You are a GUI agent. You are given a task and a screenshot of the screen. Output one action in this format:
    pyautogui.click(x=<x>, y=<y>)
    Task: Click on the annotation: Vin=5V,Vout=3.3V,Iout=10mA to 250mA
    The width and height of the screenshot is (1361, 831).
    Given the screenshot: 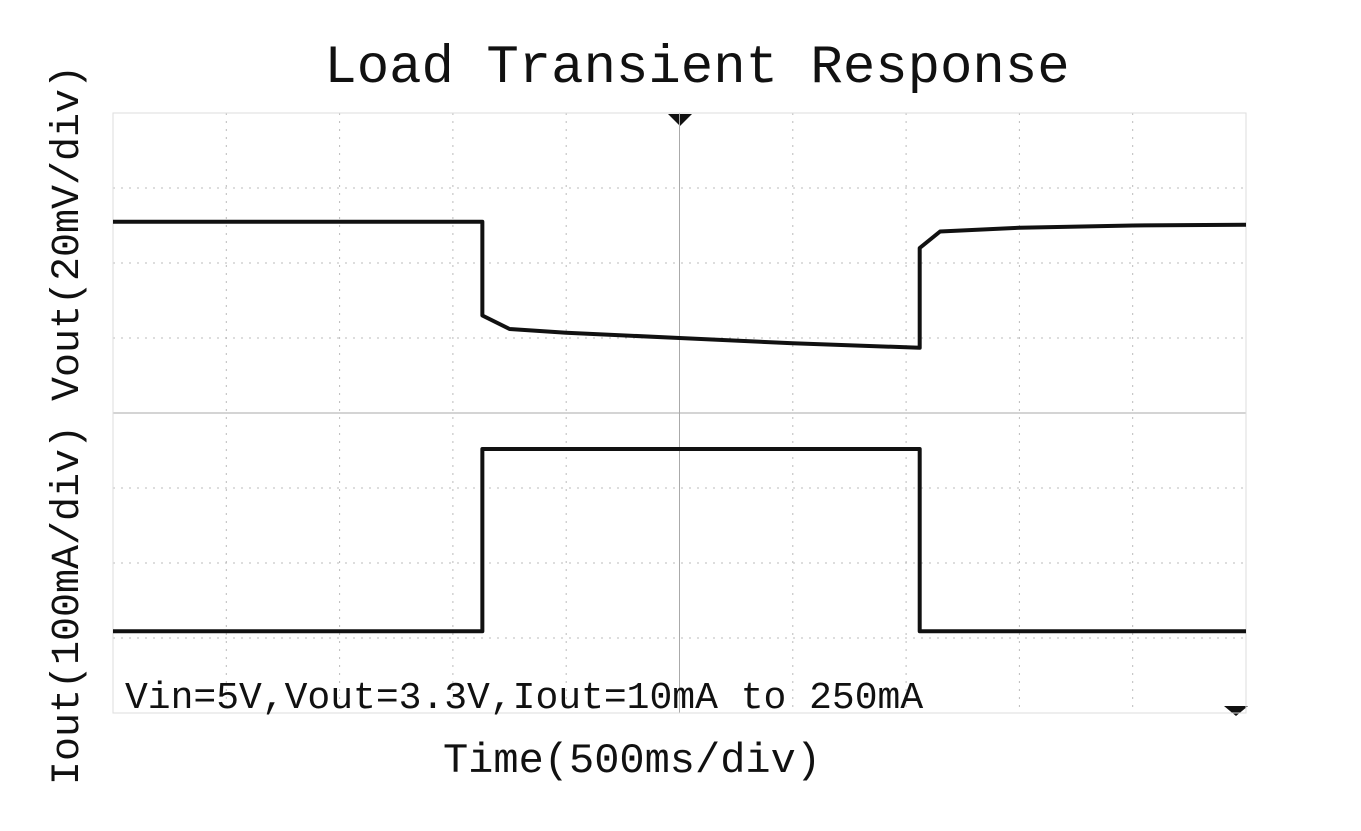 What is the action you would take?
    pyautogui.click(x=524, y=698)
    